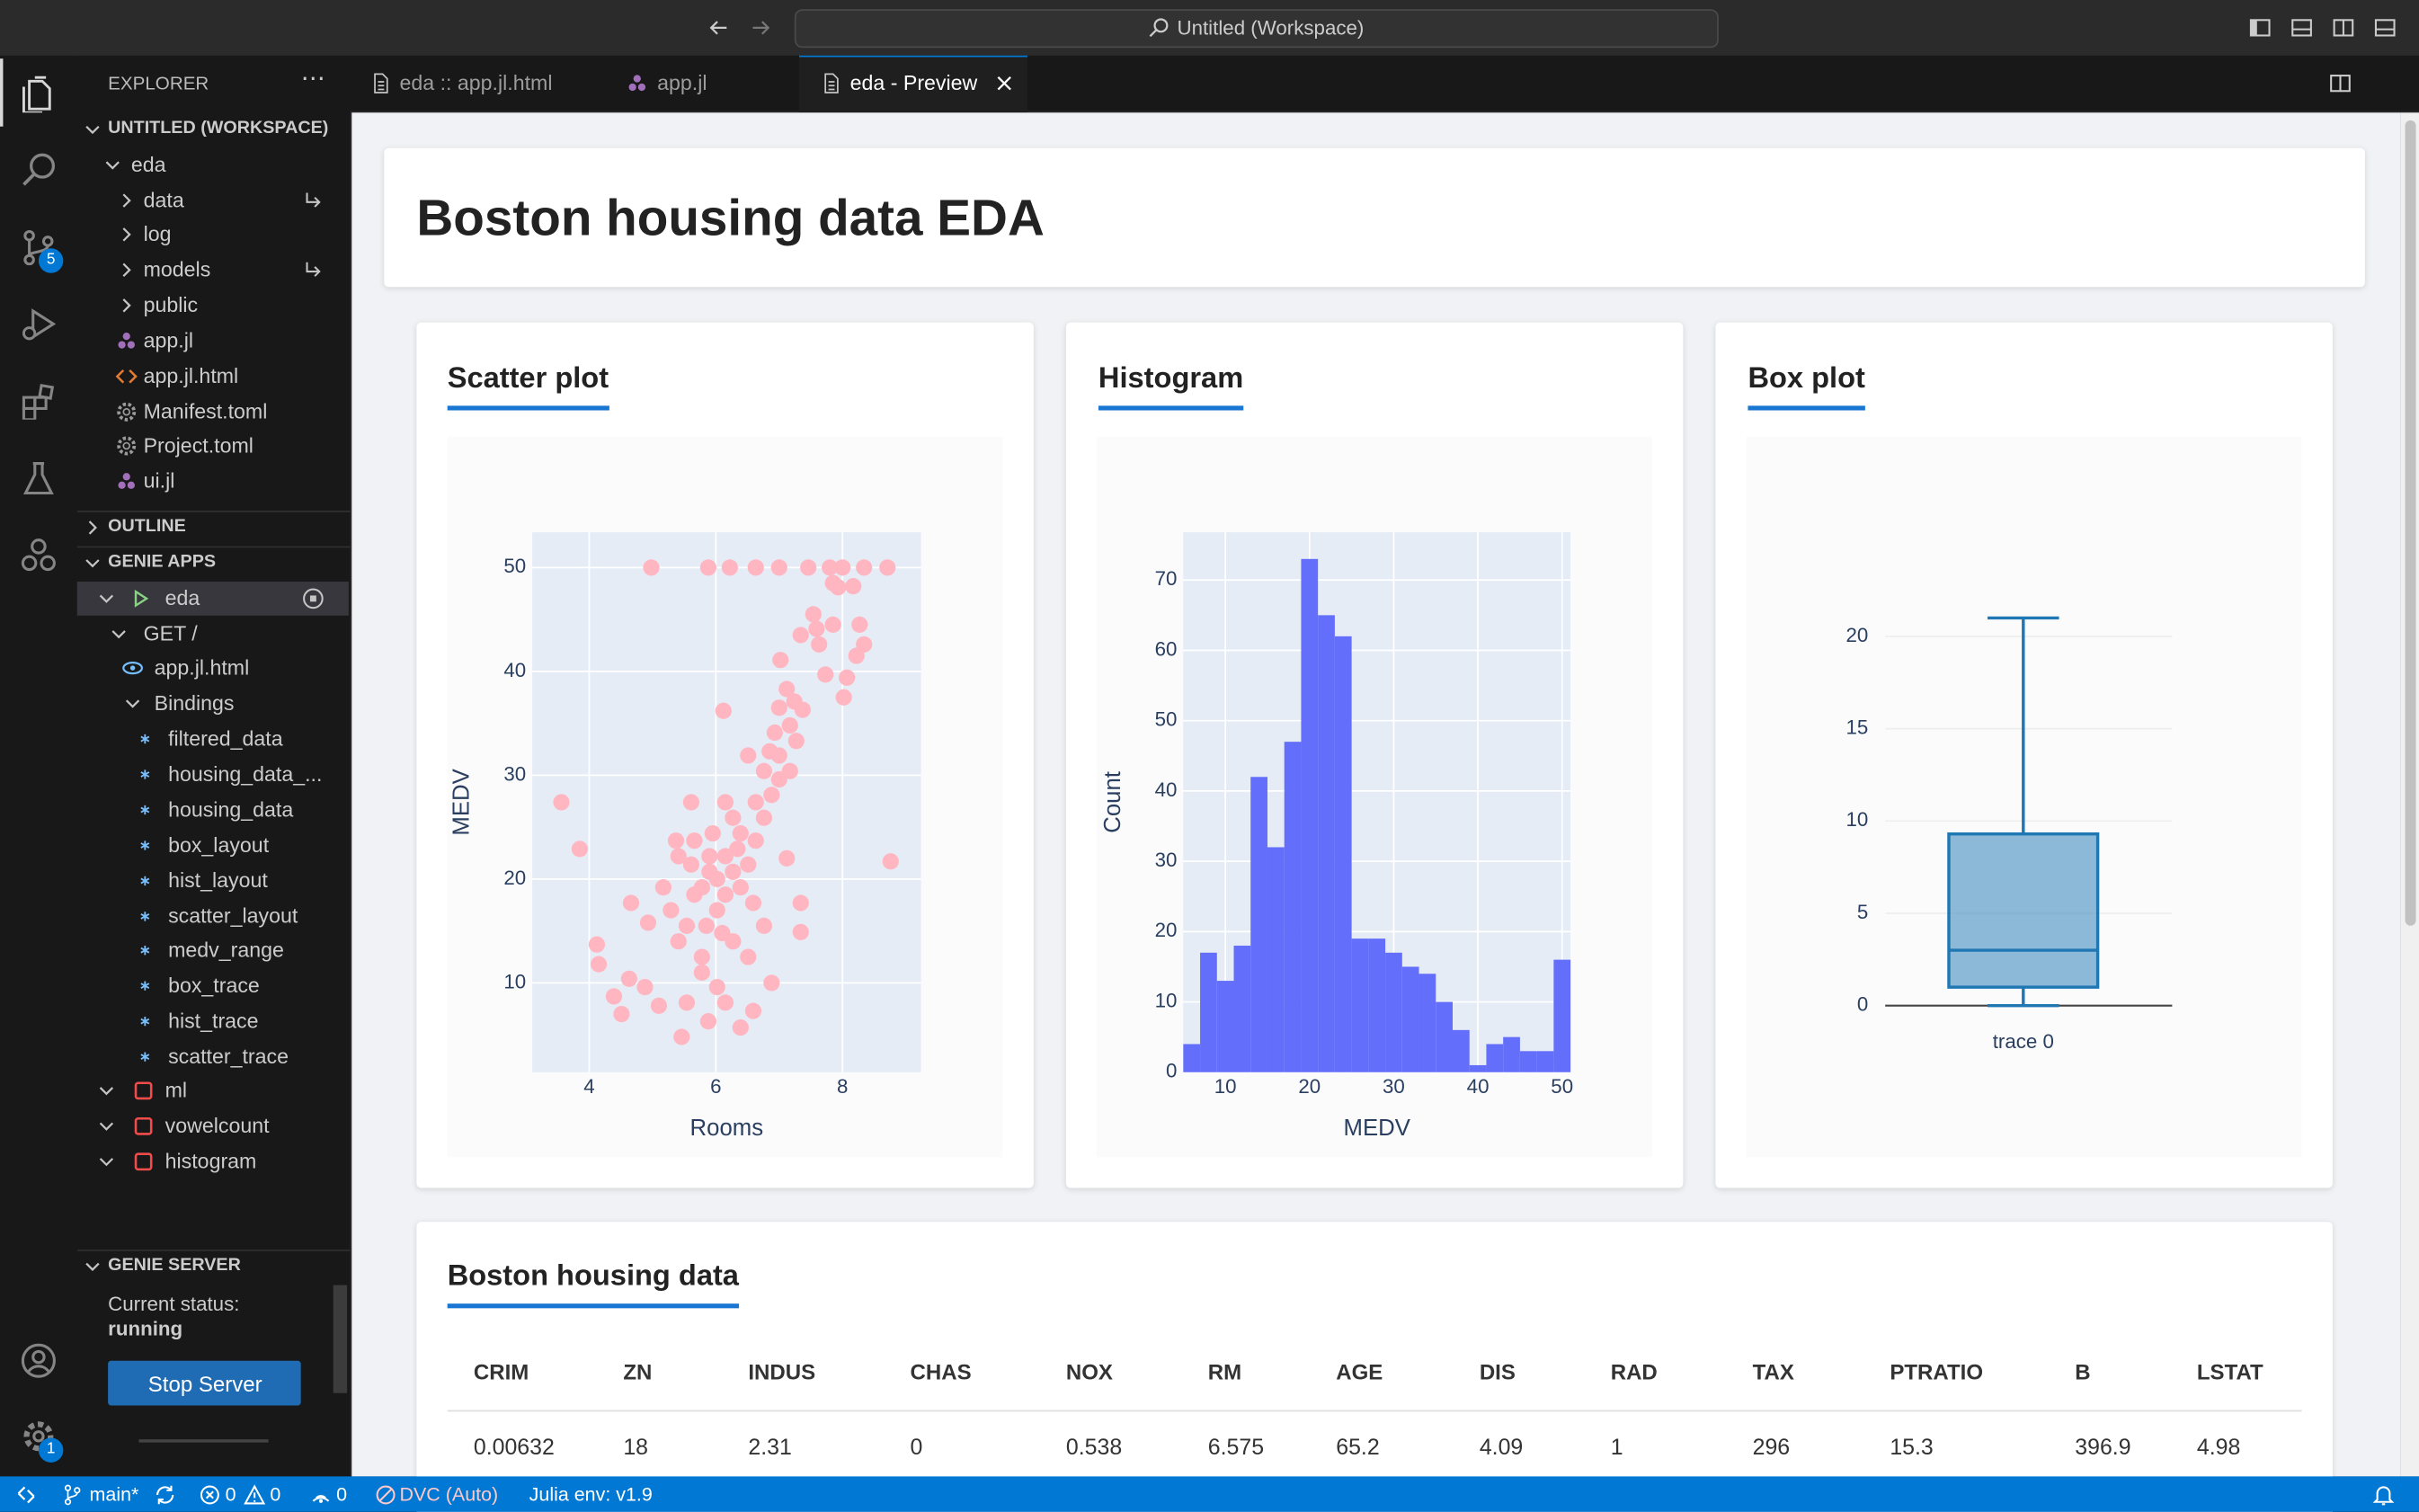 The width and height of the screenshot is (2419, 1512). Describe the element at coordinates (528, 386) in the screenshot. I see `card-title: Scatter plot` at that location.